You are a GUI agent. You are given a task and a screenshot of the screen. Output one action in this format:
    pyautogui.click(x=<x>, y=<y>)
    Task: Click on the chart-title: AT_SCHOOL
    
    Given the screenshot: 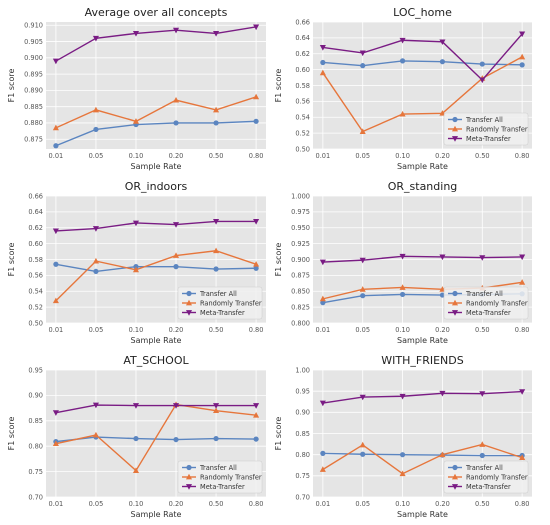 What is the action you would take?
    pyautogui.click(x=156, y=360)
    